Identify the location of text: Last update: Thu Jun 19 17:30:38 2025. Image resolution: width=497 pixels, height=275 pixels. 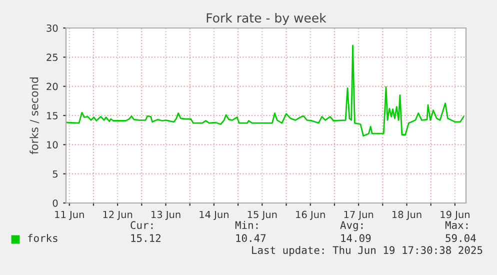
(367, 251).